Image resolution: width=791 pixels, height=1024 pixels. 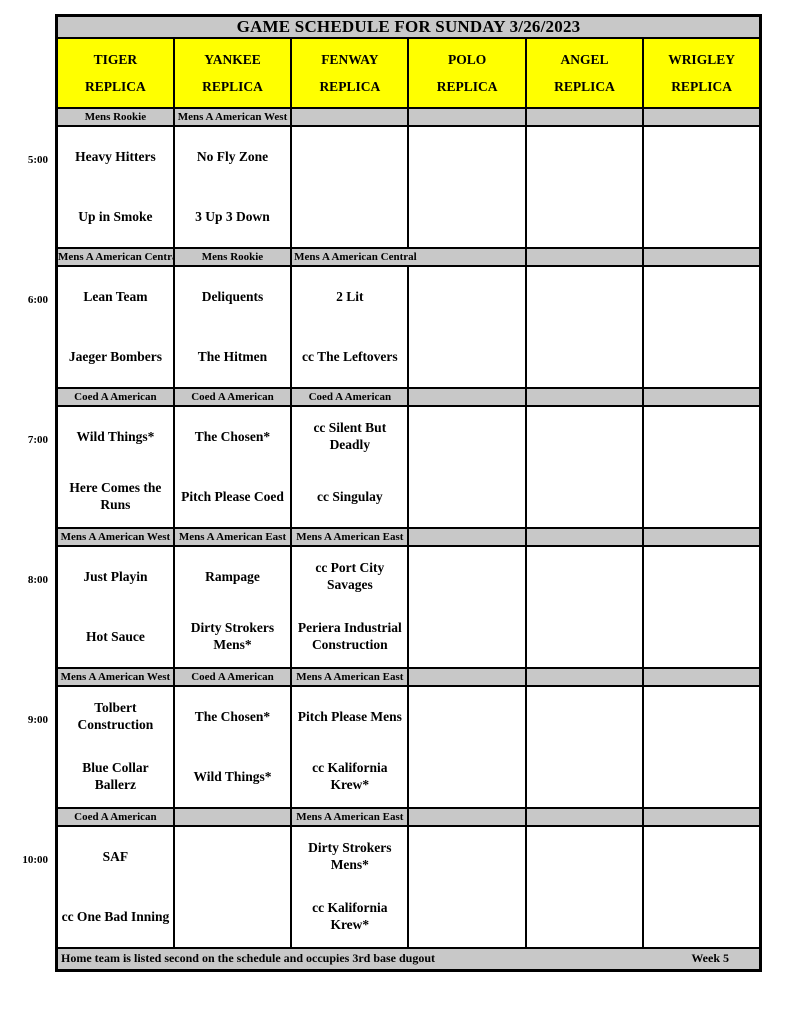 I want to click on home-team: Periera Industrial Construction, so click(x=349, y=636).